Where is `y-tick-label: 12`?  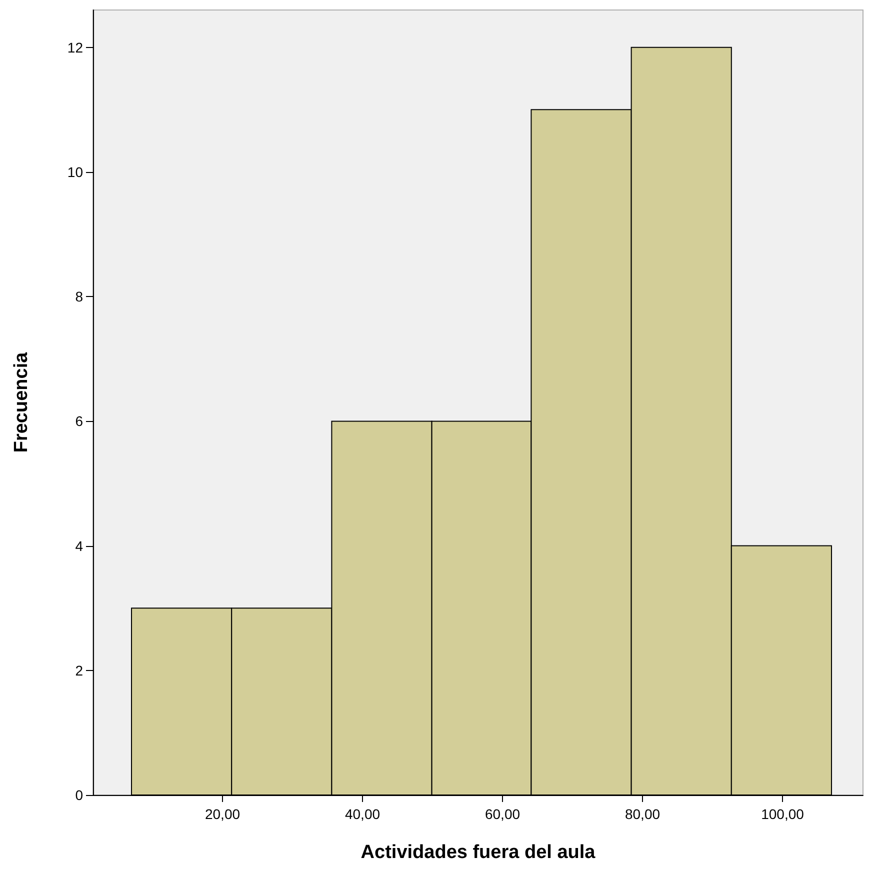 y-tick-label: 12 is located at coordinates (75, 47).